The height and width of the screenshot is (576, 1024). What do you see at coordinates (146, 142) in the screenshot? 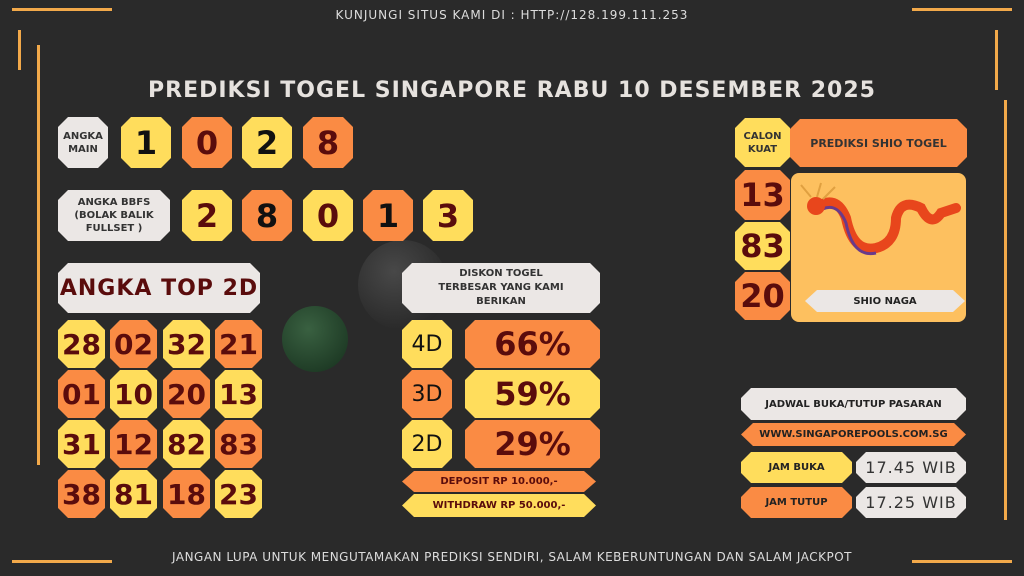
I see `angka-main-digit: 1` at bounding box center [146, 142].